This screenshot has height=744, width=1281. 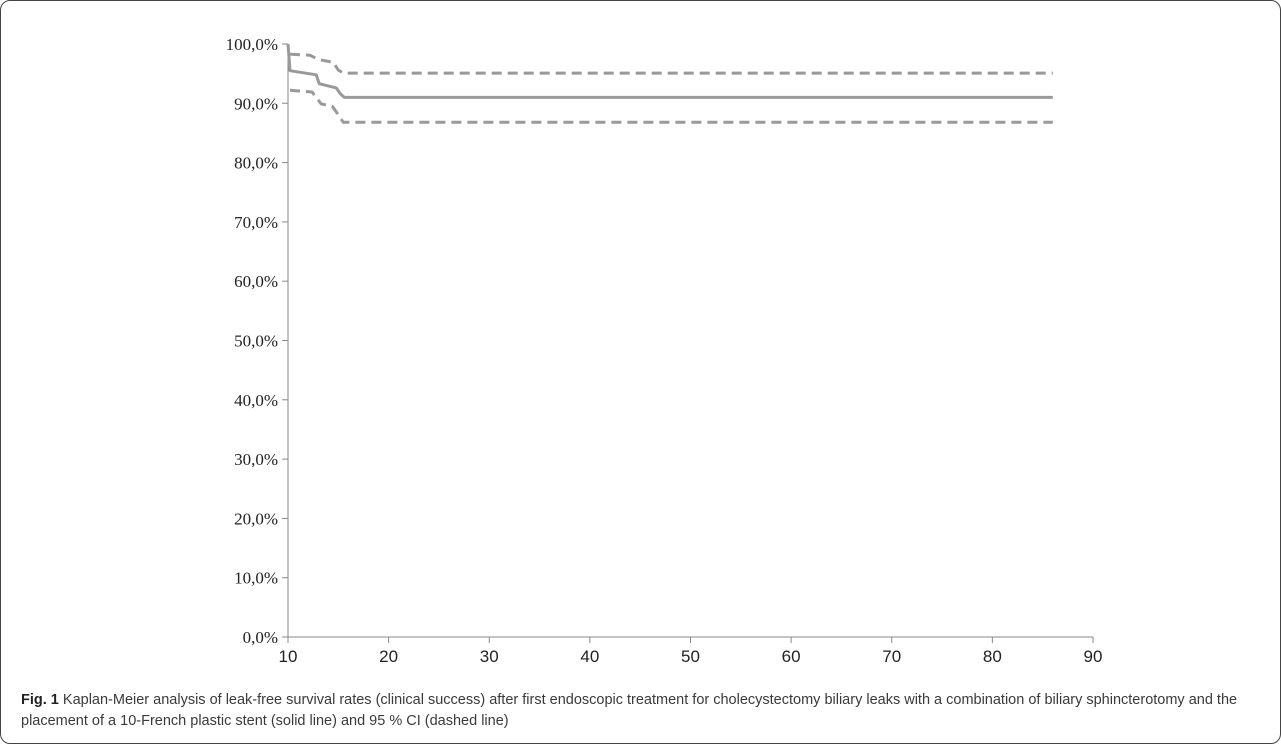 What do you see at coordinates (489, 656) in the screenshot?
I see `x-tick-label: 30` at bounding box center [489, 656].